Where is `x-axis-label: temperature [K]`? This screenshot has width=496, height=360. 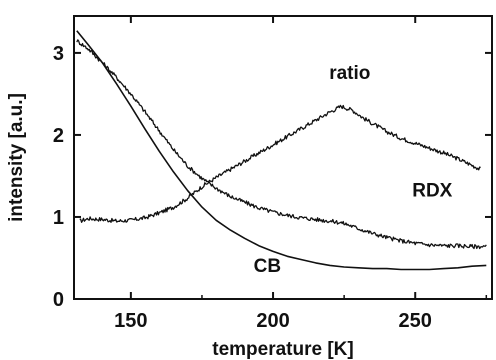
x-axis-label: temperature [K] is located at coordinates (282, 349).